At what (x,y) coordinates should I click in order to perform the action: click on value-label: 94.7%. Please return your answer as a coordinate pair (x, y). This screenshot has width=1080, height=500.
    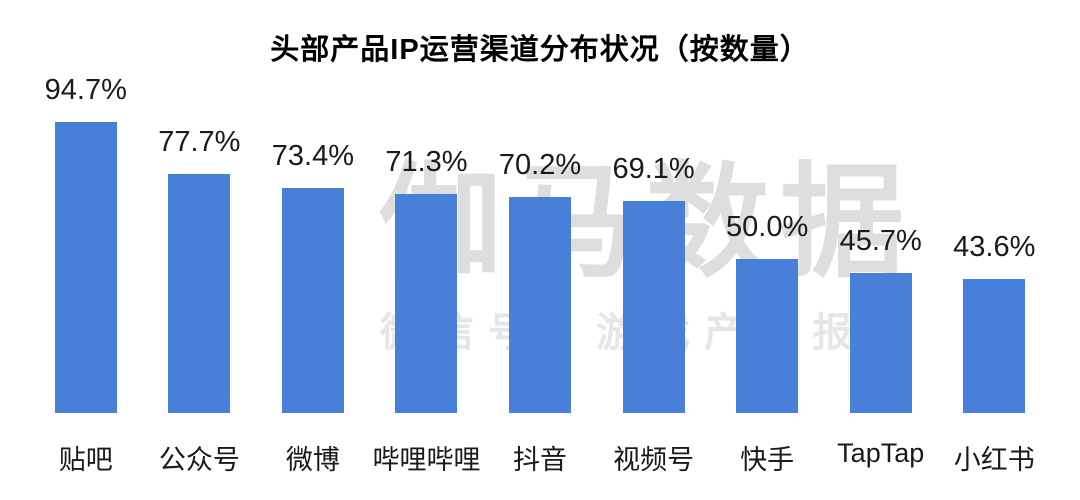
    Looking at the image, I should click on (85, 90).